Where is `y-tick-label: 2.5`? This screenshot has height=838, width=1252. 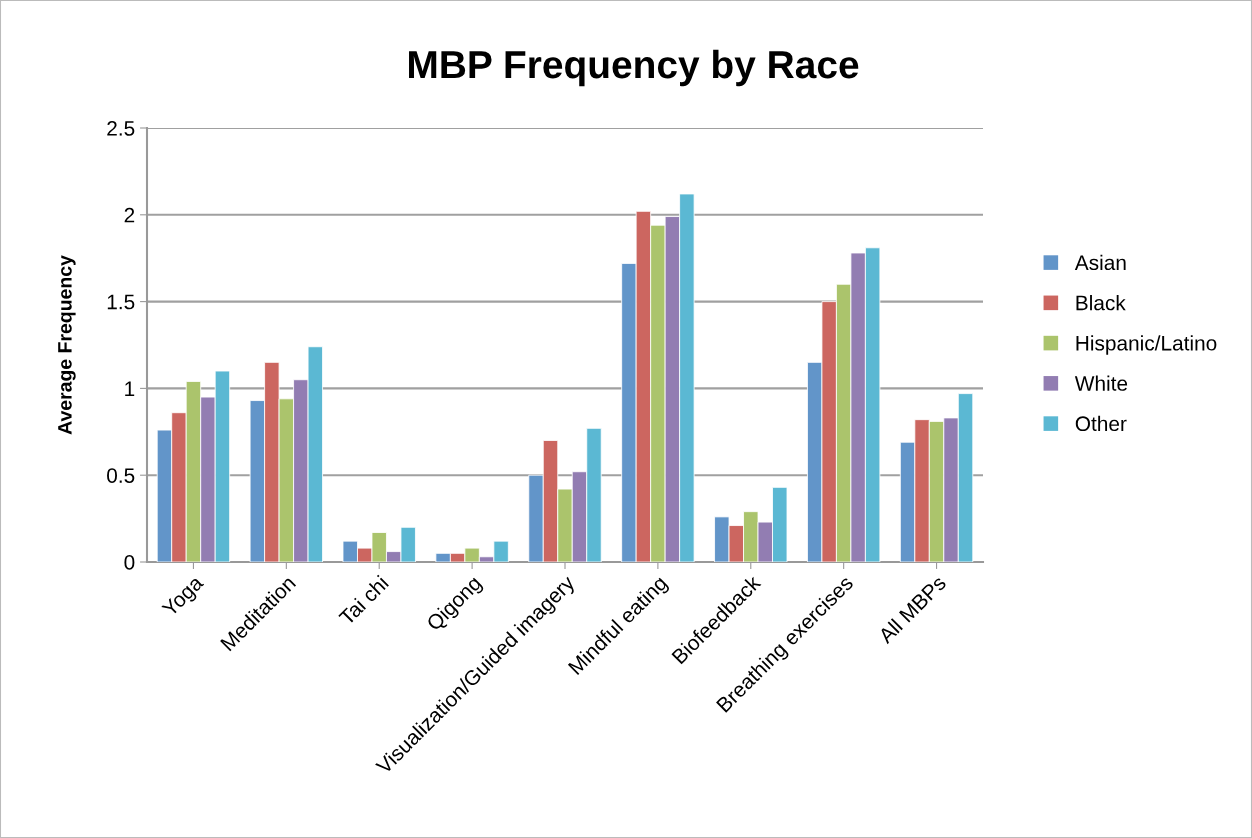 y-tick-label: 2.5 is located at coordinates (121, 128).